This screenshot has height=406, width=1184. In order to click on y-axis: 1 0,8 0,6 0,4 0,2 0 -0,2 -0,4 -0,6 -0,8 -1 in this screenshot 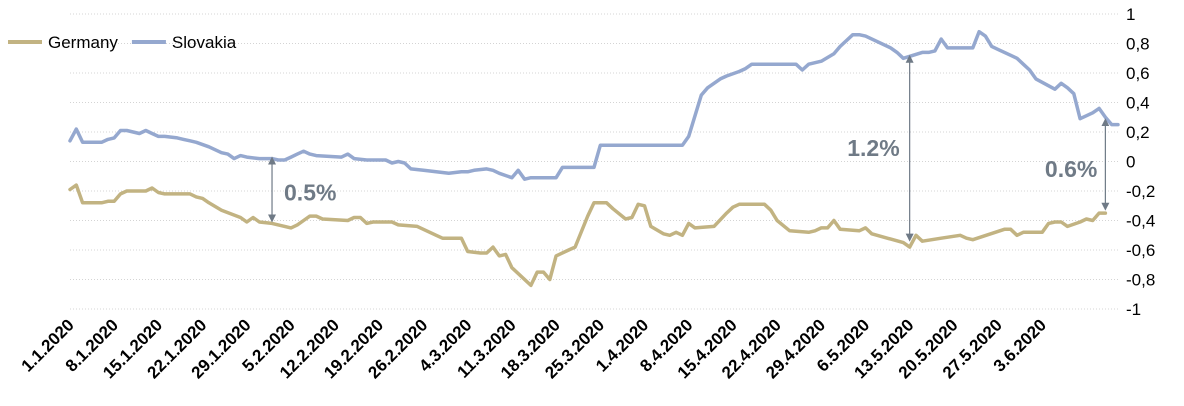, I will do `click(1140, 162)`.